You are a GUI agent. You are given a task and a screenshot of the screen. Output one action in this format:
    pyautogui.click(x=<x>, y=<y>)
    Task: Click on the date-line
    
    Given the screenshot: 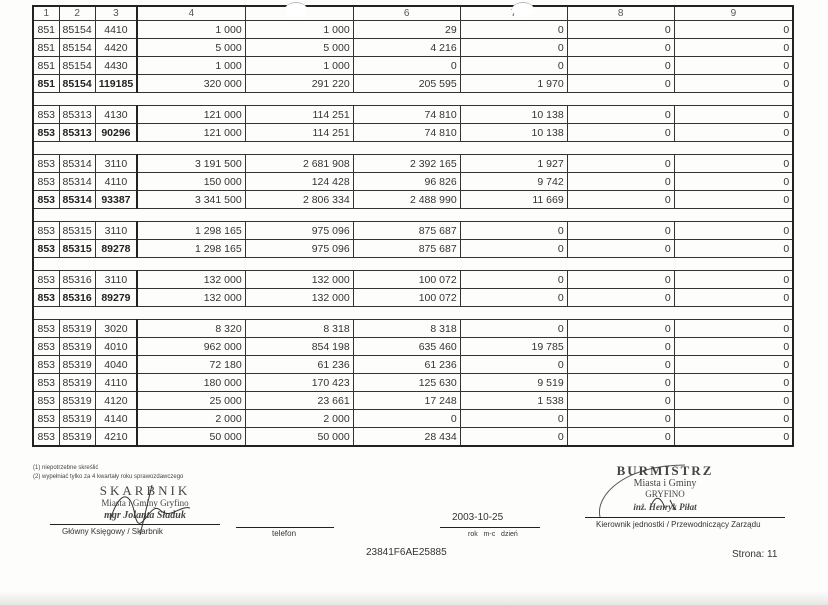 What is the action you would take?
    pyautogui.click(x=490, y=527)
    